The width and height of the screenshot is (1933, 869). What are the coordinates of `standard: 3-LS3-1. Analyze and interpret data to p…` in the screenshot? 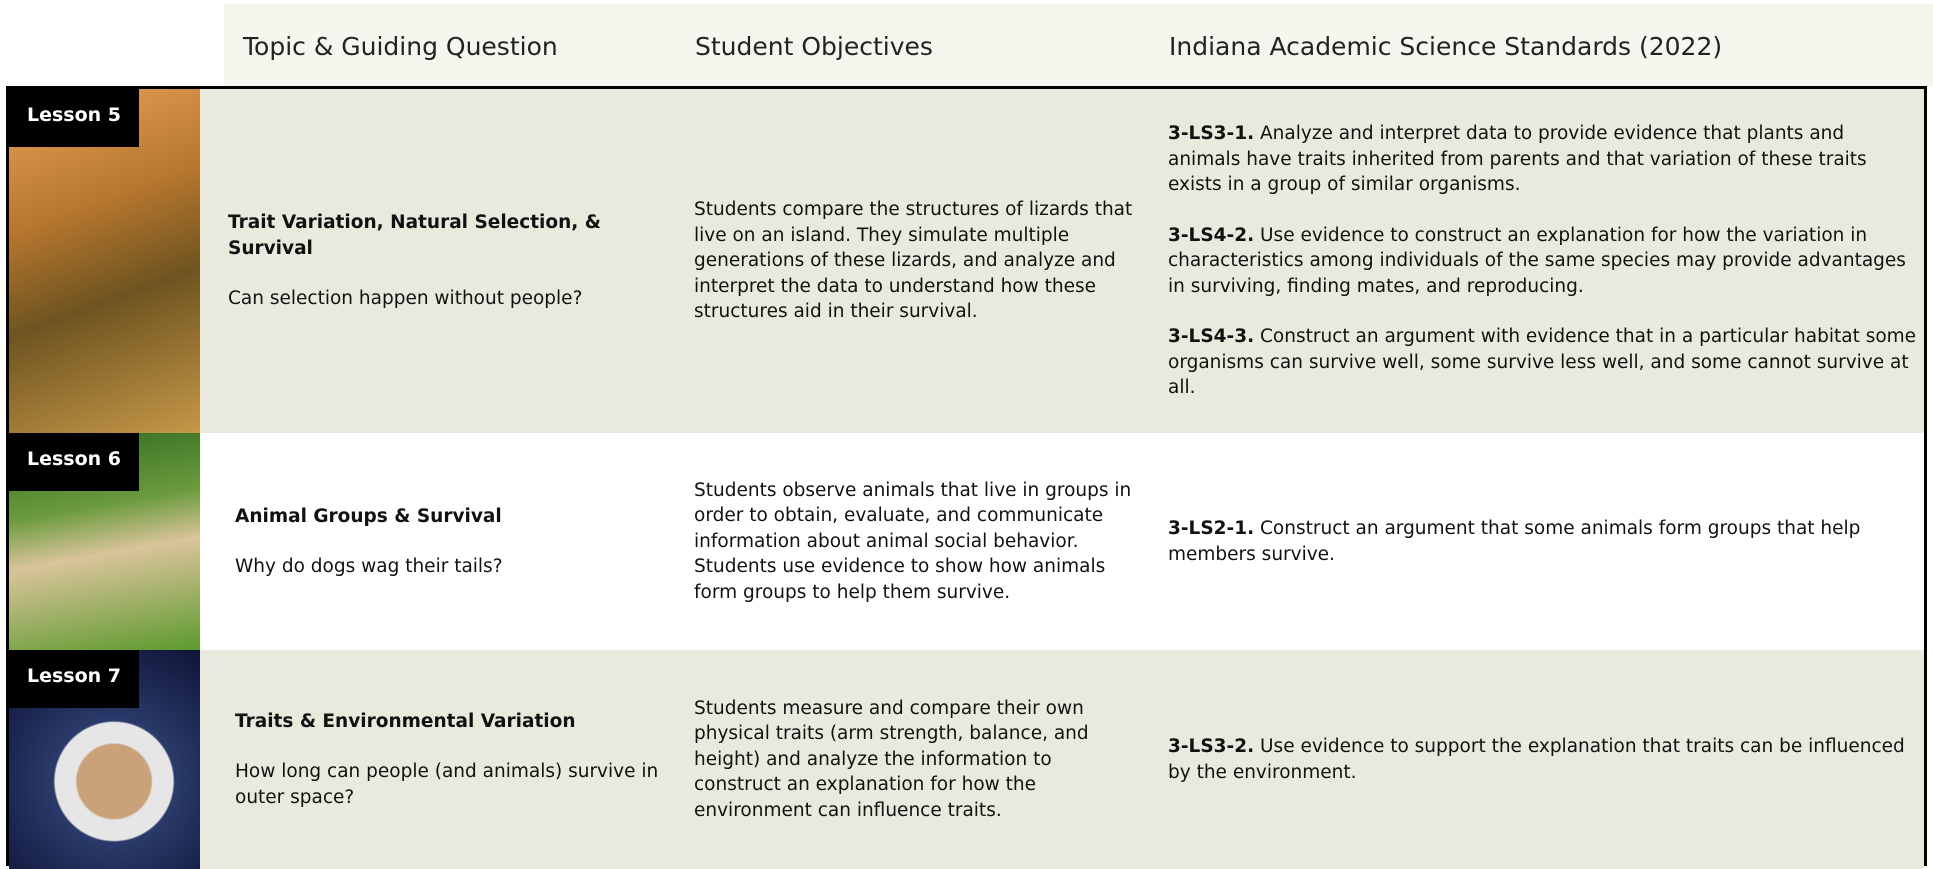 It's located at (1543, 159).